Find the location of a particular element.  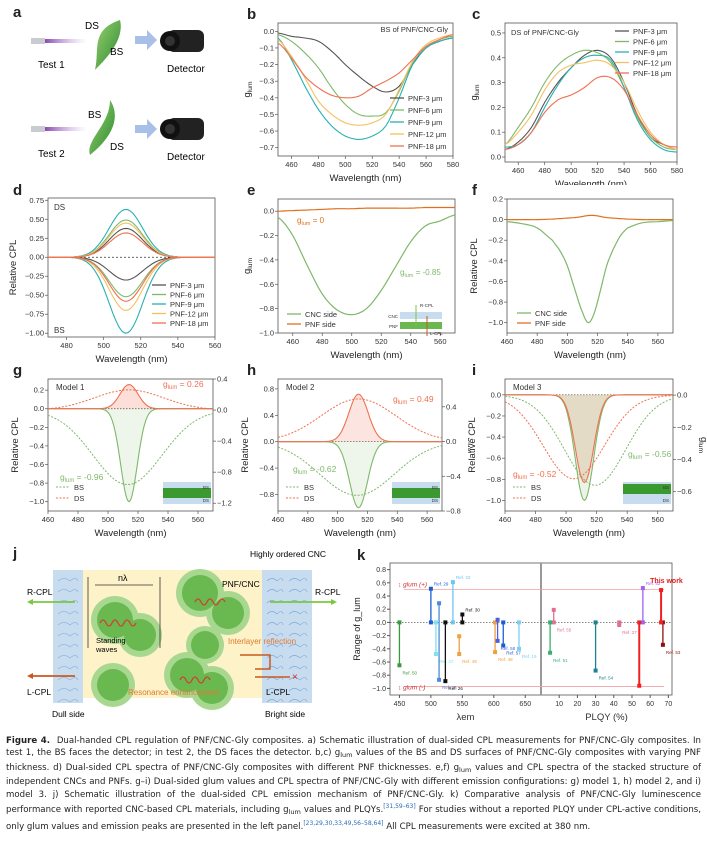

arrow-right-icon is located at coordinates (146, 40).